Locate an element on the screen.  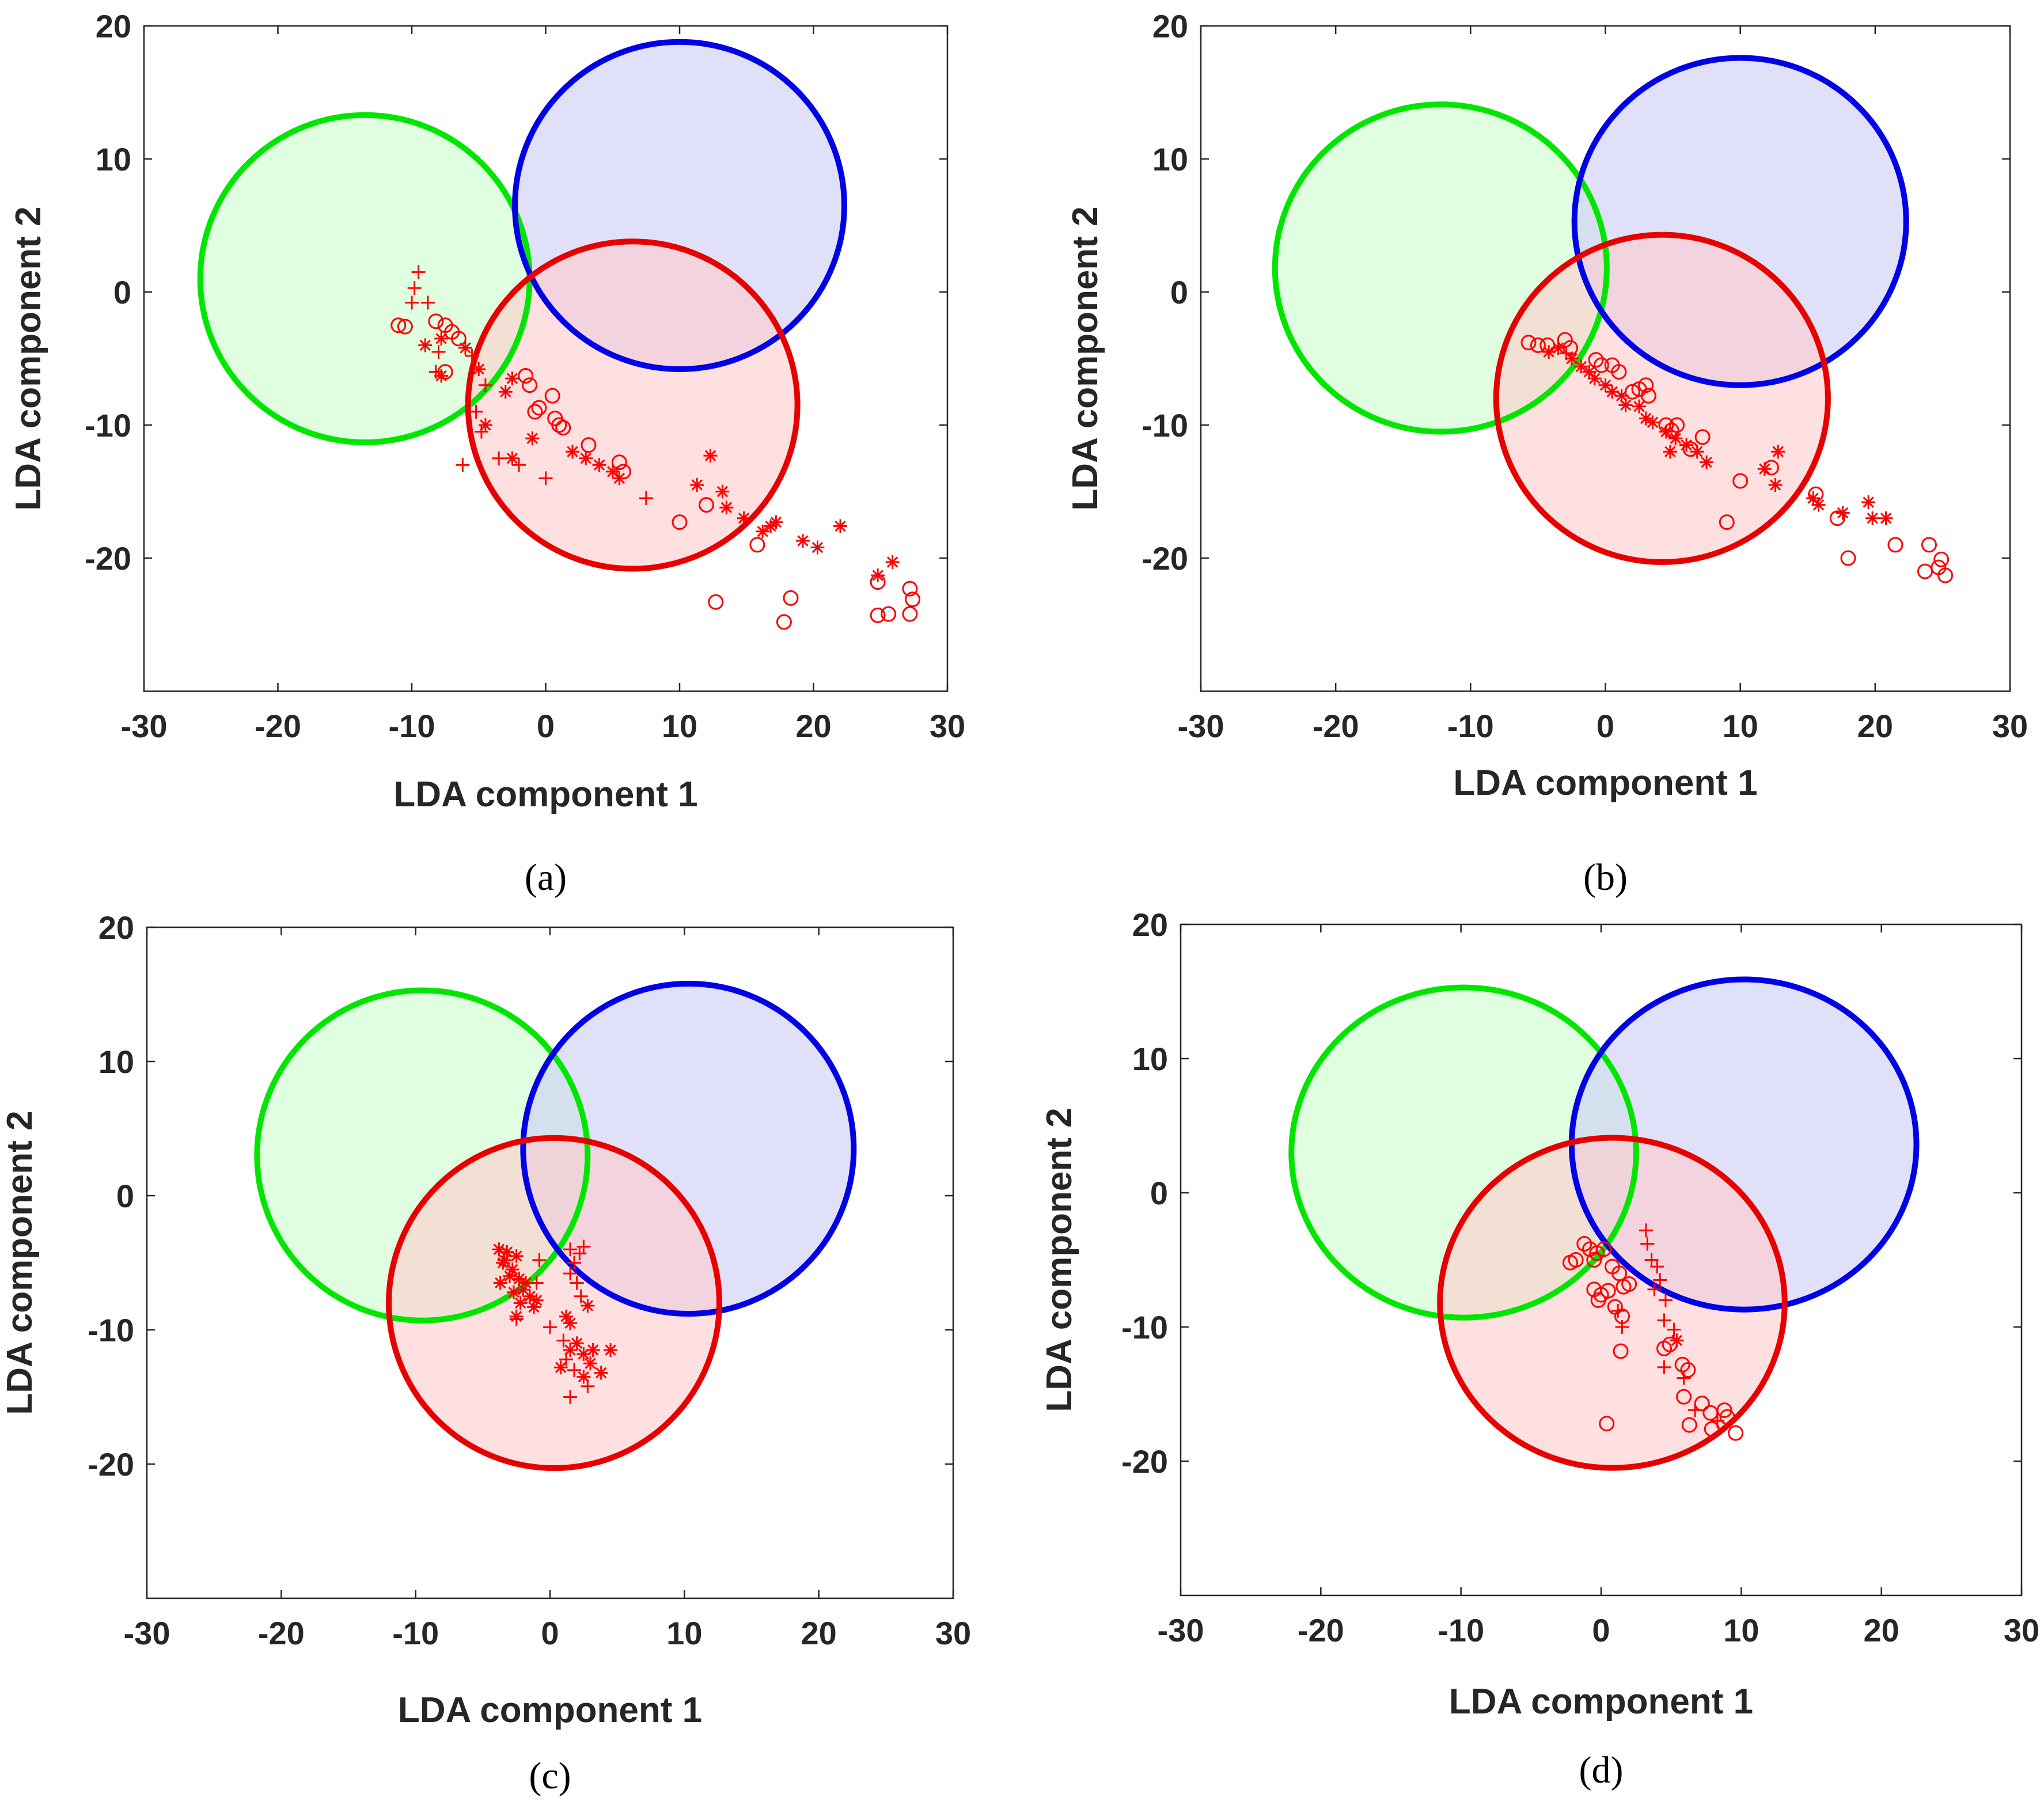
x-tick-label: 0 is located at coordinates (550, 1633).